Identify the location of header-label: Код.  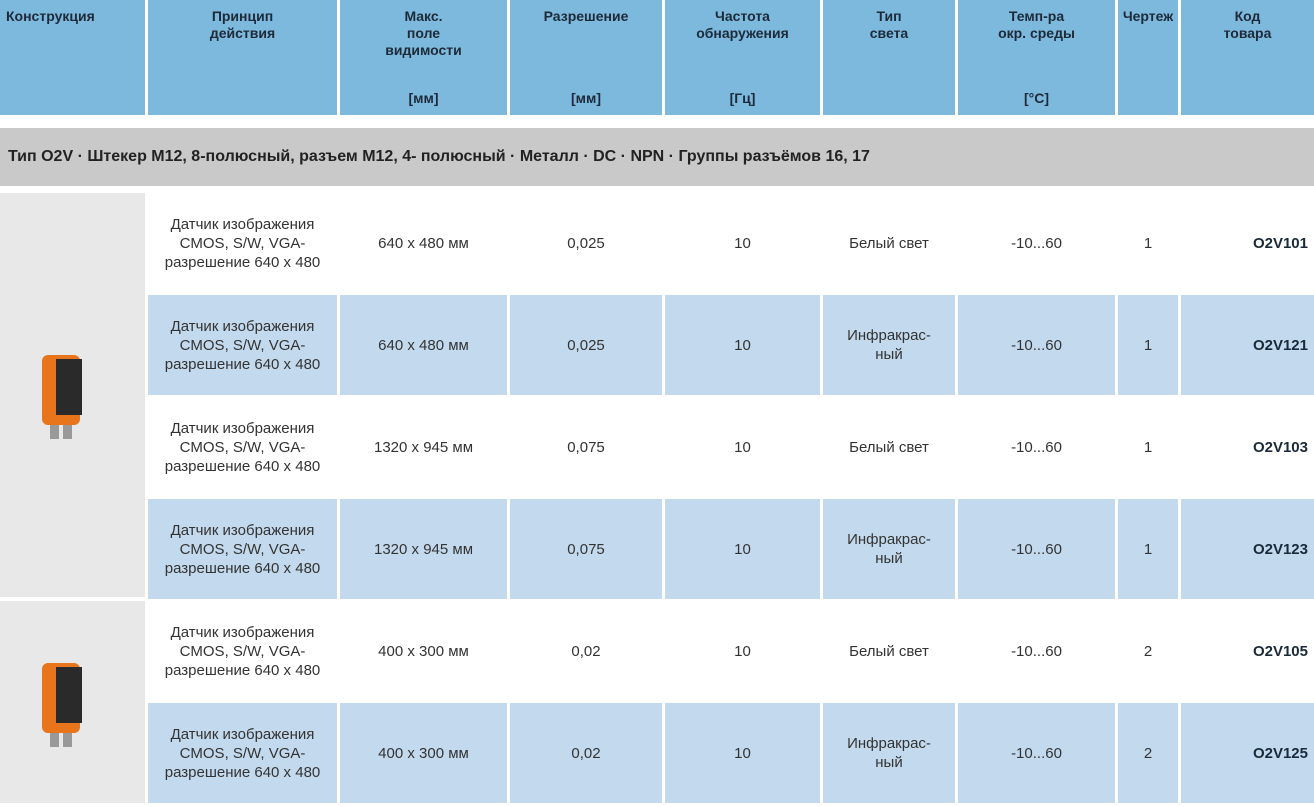
(1247, 16).